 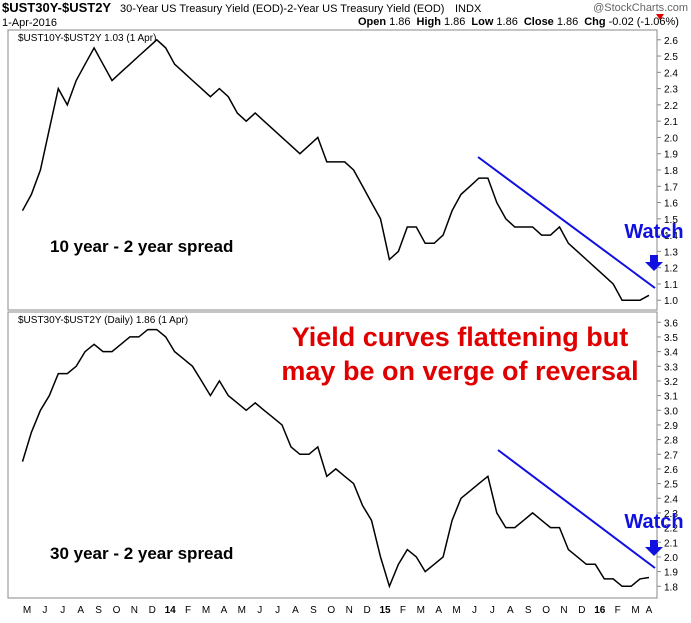 What do you see at coordinates (671, 301) in the screenshot?
I see `y-tick-label: 1.0` at bounding box center [671, 301].